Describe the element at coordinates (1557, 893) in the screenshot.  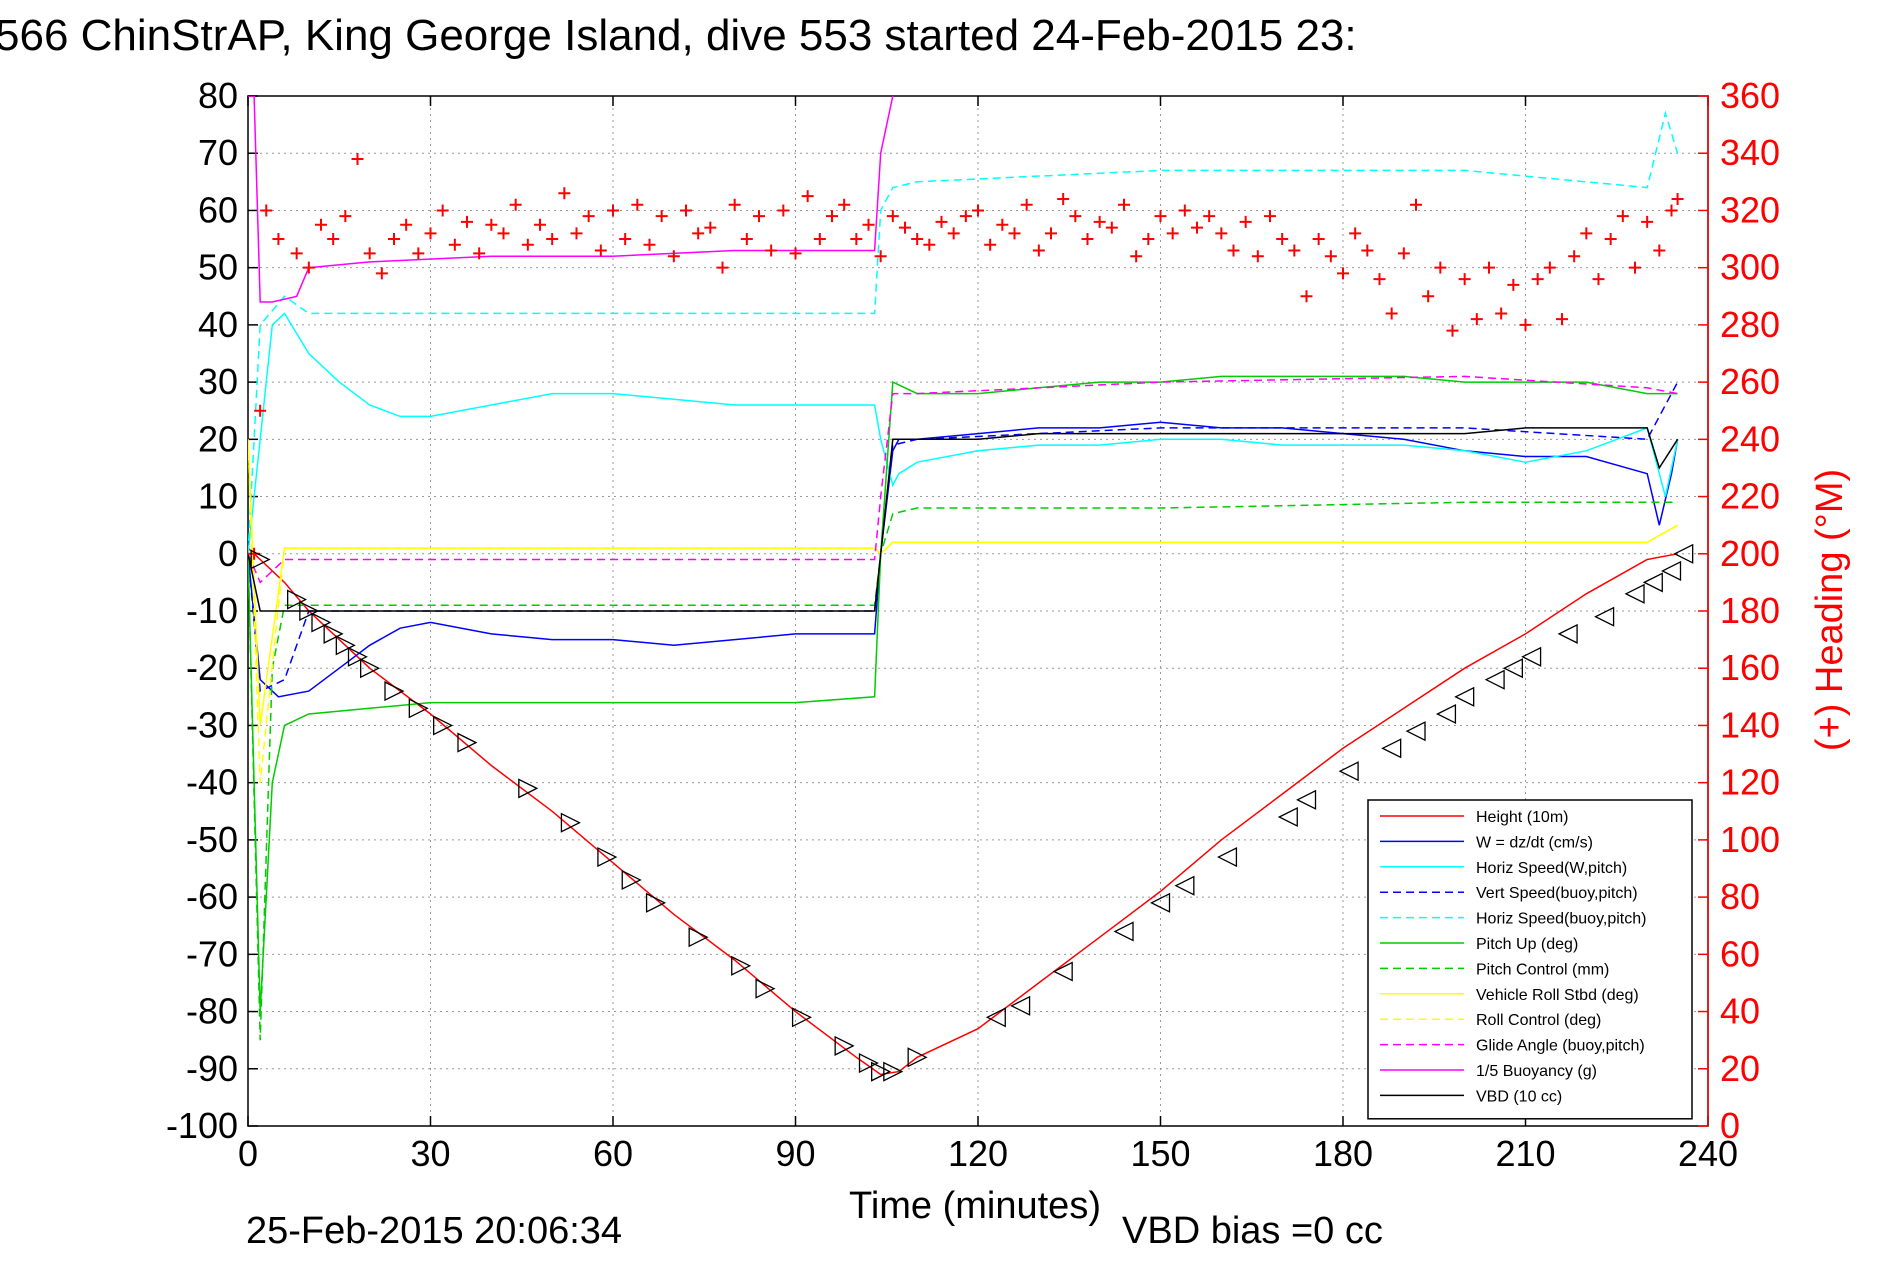
I see `legend-label-vert-speed-buoy-pitch: Vert Speed(buoy,pitch)` at that location.